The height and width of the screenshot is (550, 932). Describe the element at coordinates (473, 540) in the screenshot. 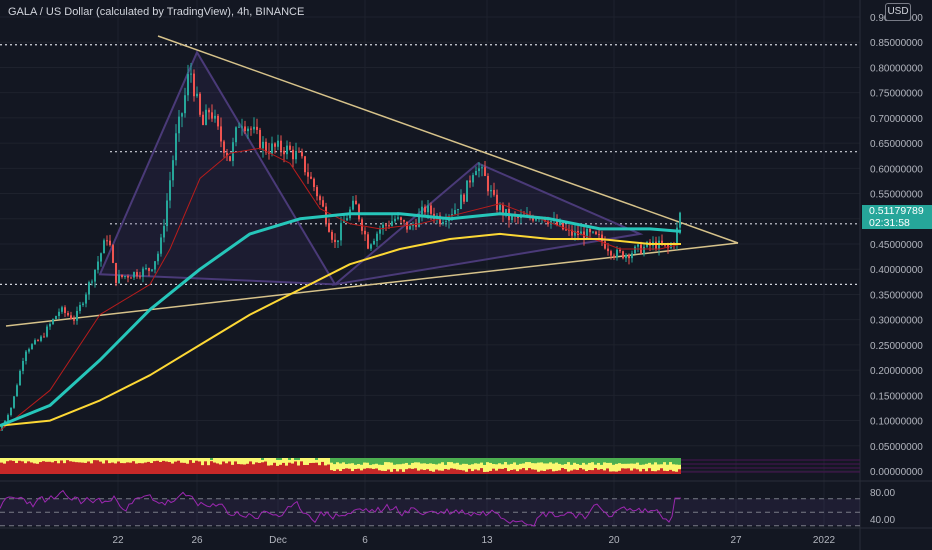

I see `time-axis: 22 26 Dec 6 13 20 27 2022` at that location.